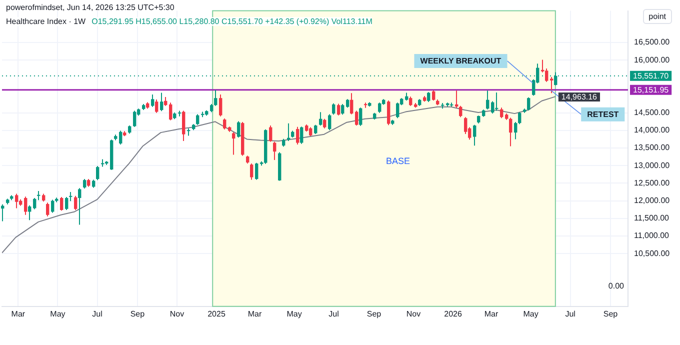  What do you see at coordinates (461, 61) in the screenshot?
I see `annotation: WEEKLY BREAKOUT` at bounding box center [461, 61].